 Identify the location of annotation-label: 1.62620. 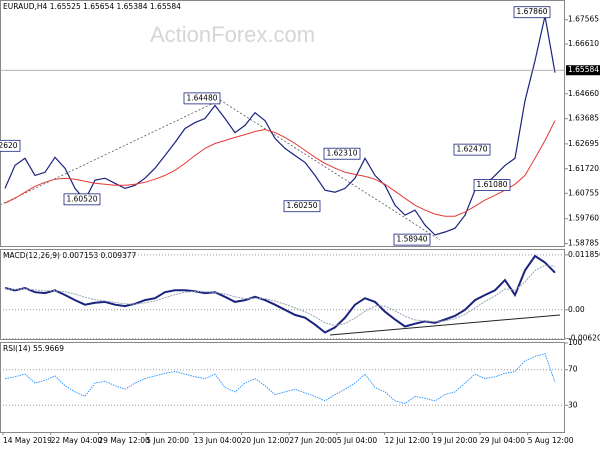
(9, 145).